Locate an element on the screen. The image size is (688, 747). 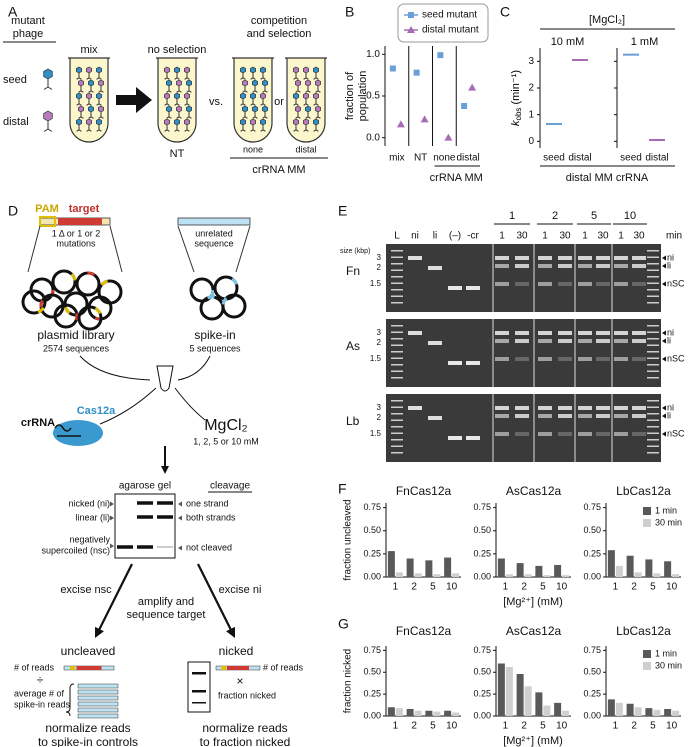
legend-label: 30 min is located at coordinates (668, 665).